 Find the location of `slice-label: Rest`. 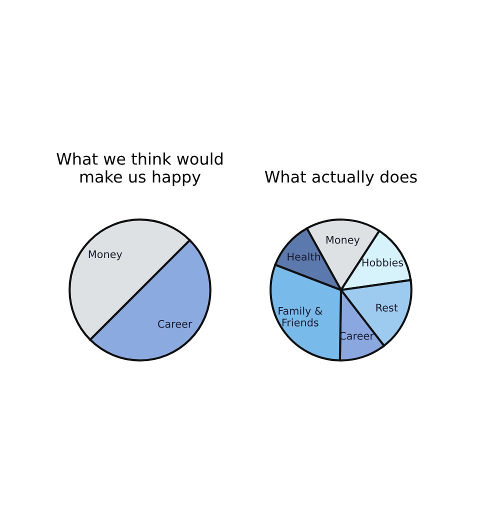

slice-label: Rest is located at coordinates (387, 308).